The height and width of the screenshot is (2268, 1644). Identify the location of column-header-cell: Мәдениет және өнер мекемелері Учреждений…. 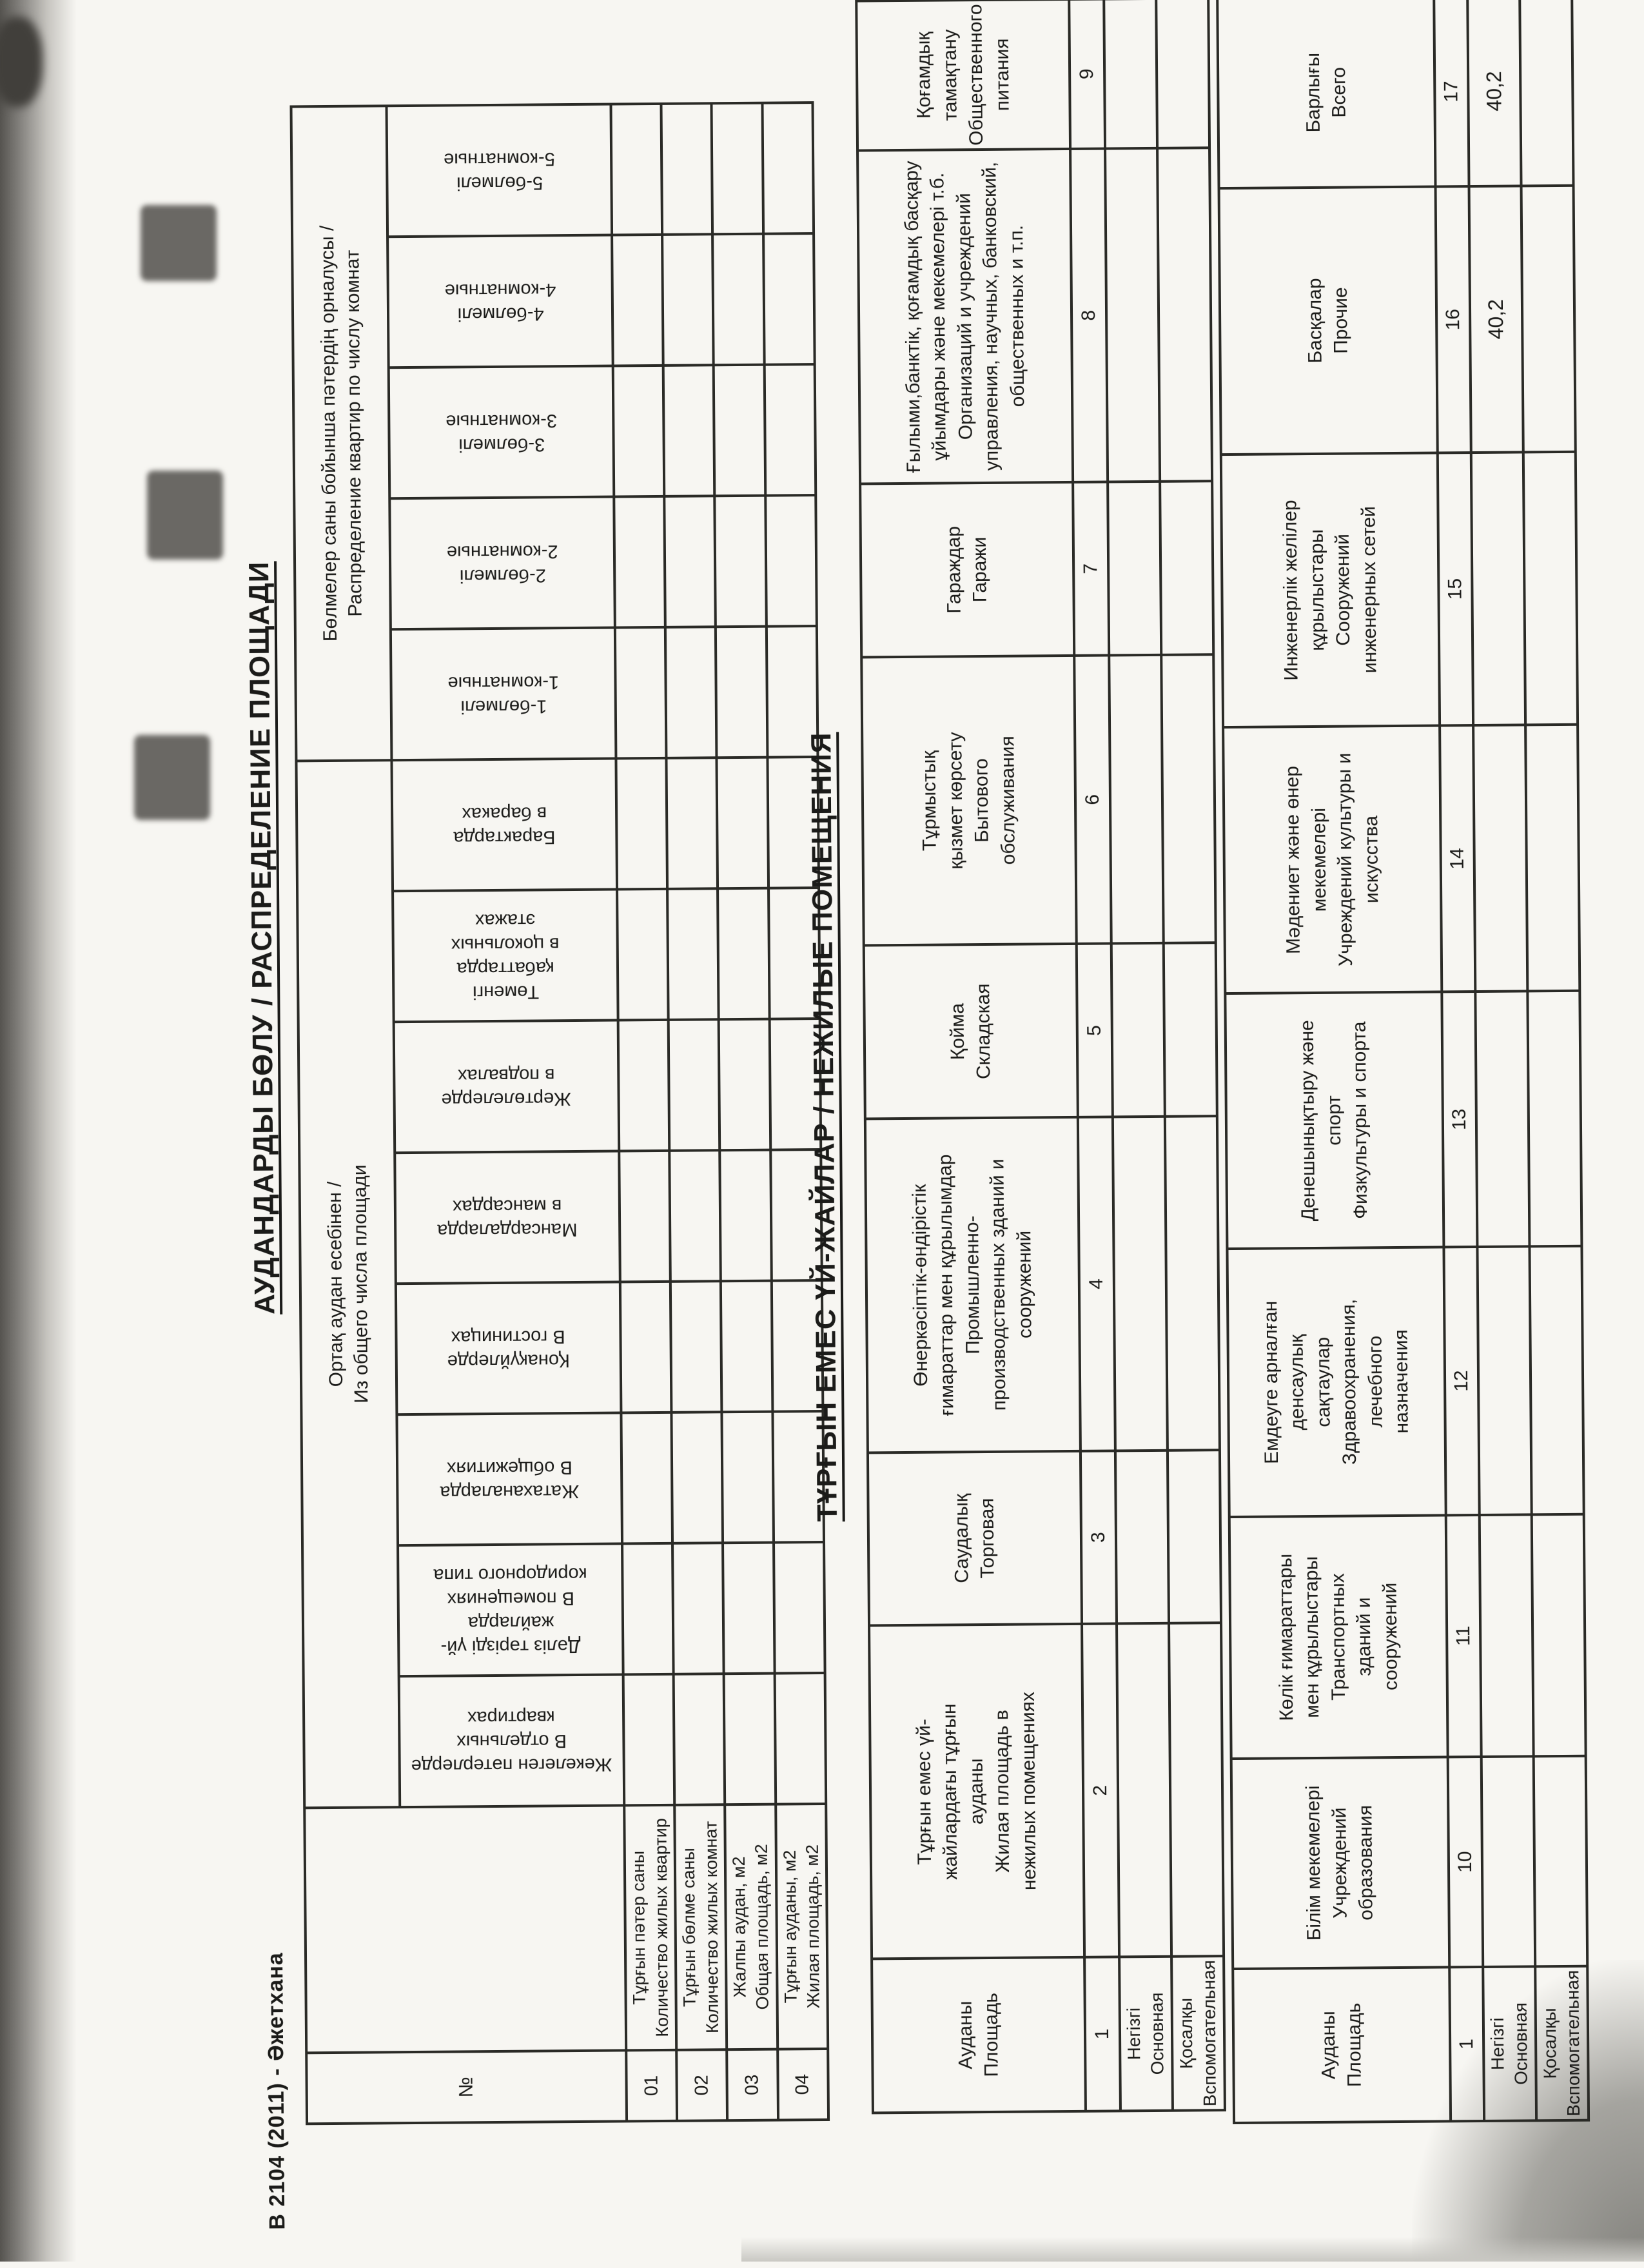
(1332, 859).